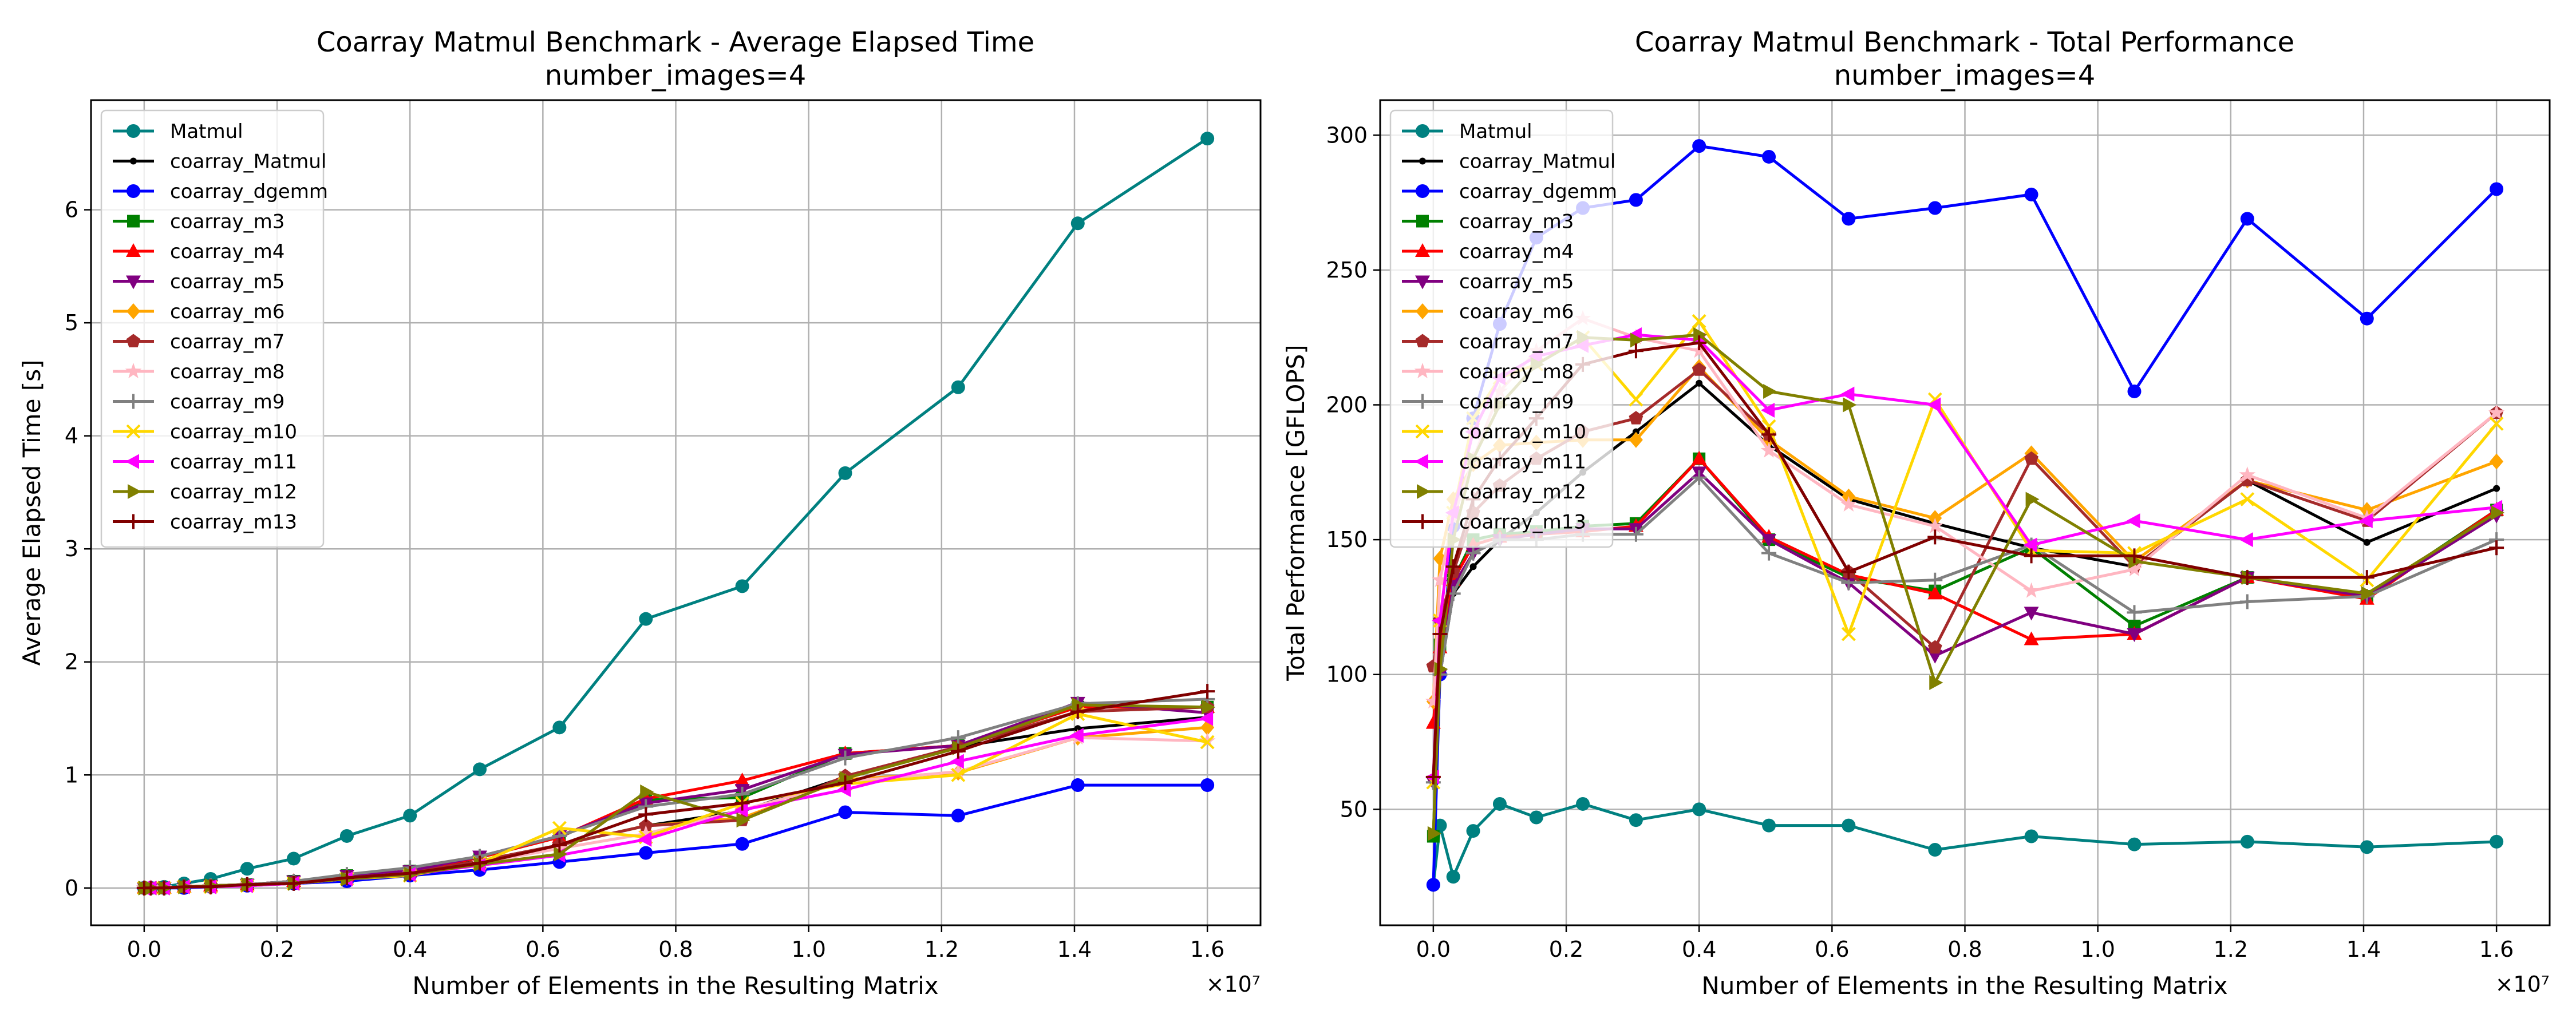 The height and width of the screenshot is (1030, 2576). Describe the element at coordinates (71, 662) in the screenshot. I see `elapsed-time-y-tick-label: 2` at that location.